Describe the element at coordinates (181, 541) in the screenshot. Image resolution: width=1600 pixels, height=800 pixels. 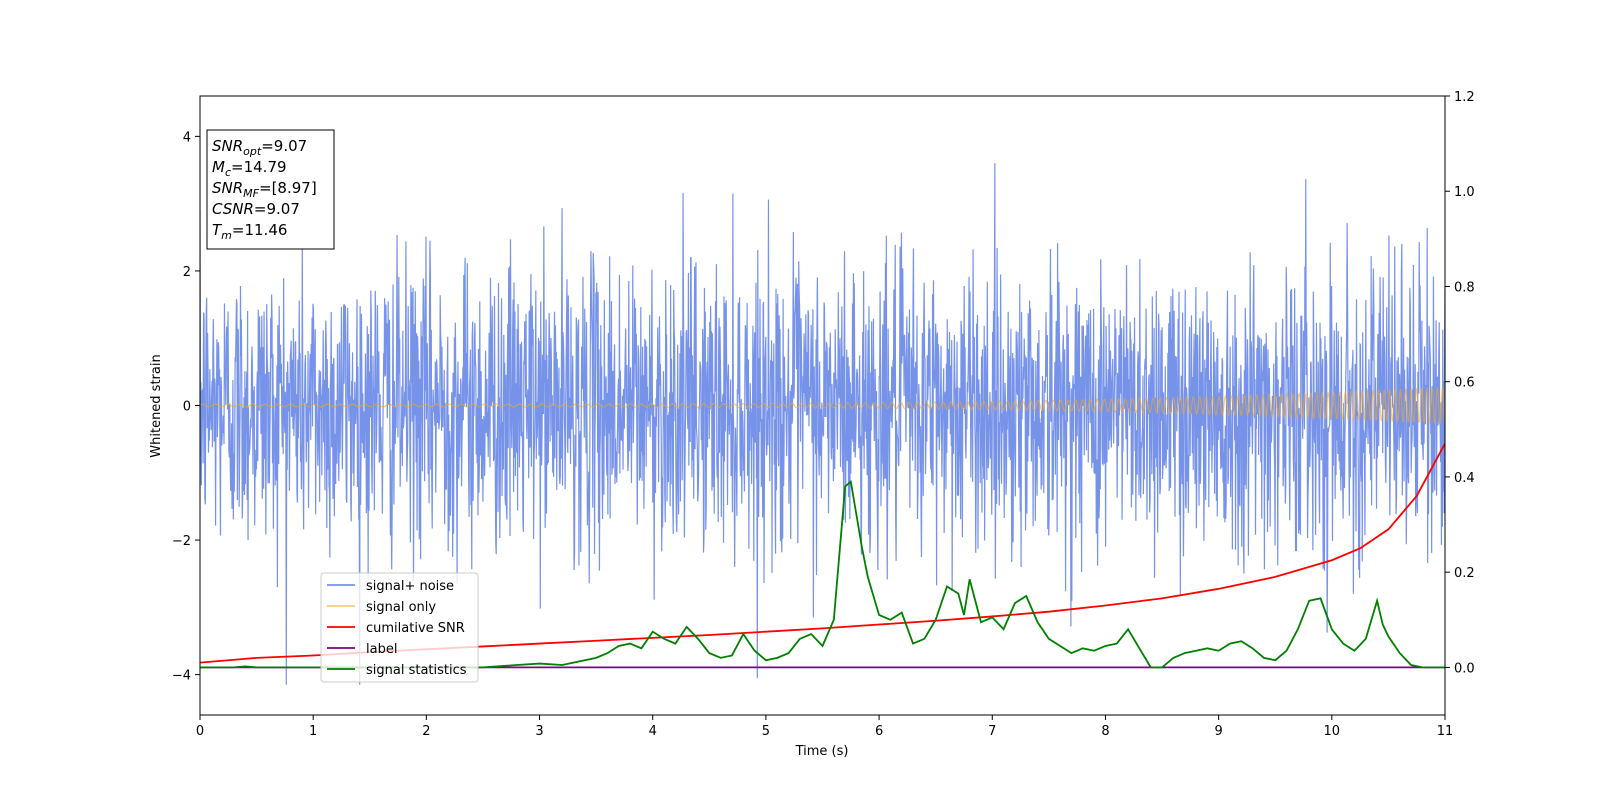
I see `y-tick-label: −2` at that location.